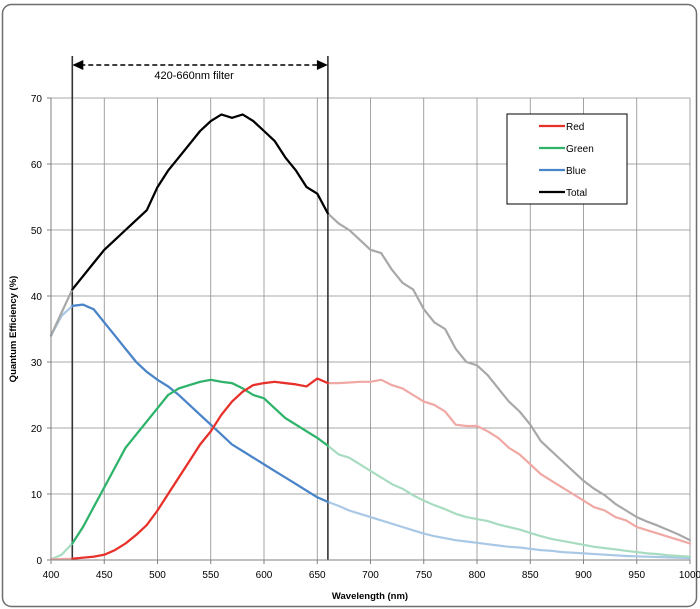 The width and height of the screenshot is (700, 609). What do you see at coordinates (37, 330) in the screenshot?
I see `y-tick-labels: 0 10 20 30 40 50 60 70` at bounding box center [37, 330].